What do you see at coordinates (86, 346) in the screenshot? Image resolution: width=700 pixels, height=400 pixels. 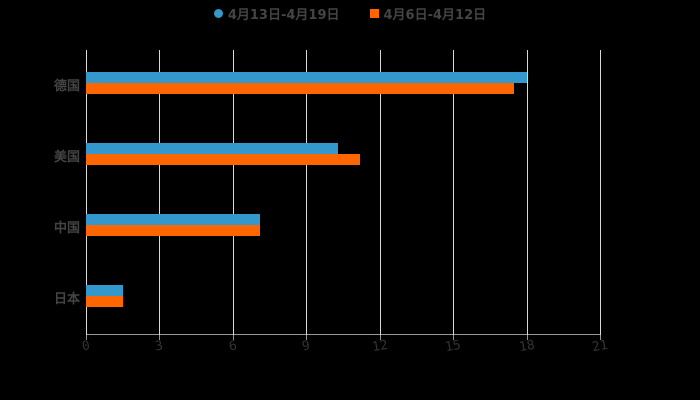 I see `x-tick-label: 0` at bounding box center [86, 346].